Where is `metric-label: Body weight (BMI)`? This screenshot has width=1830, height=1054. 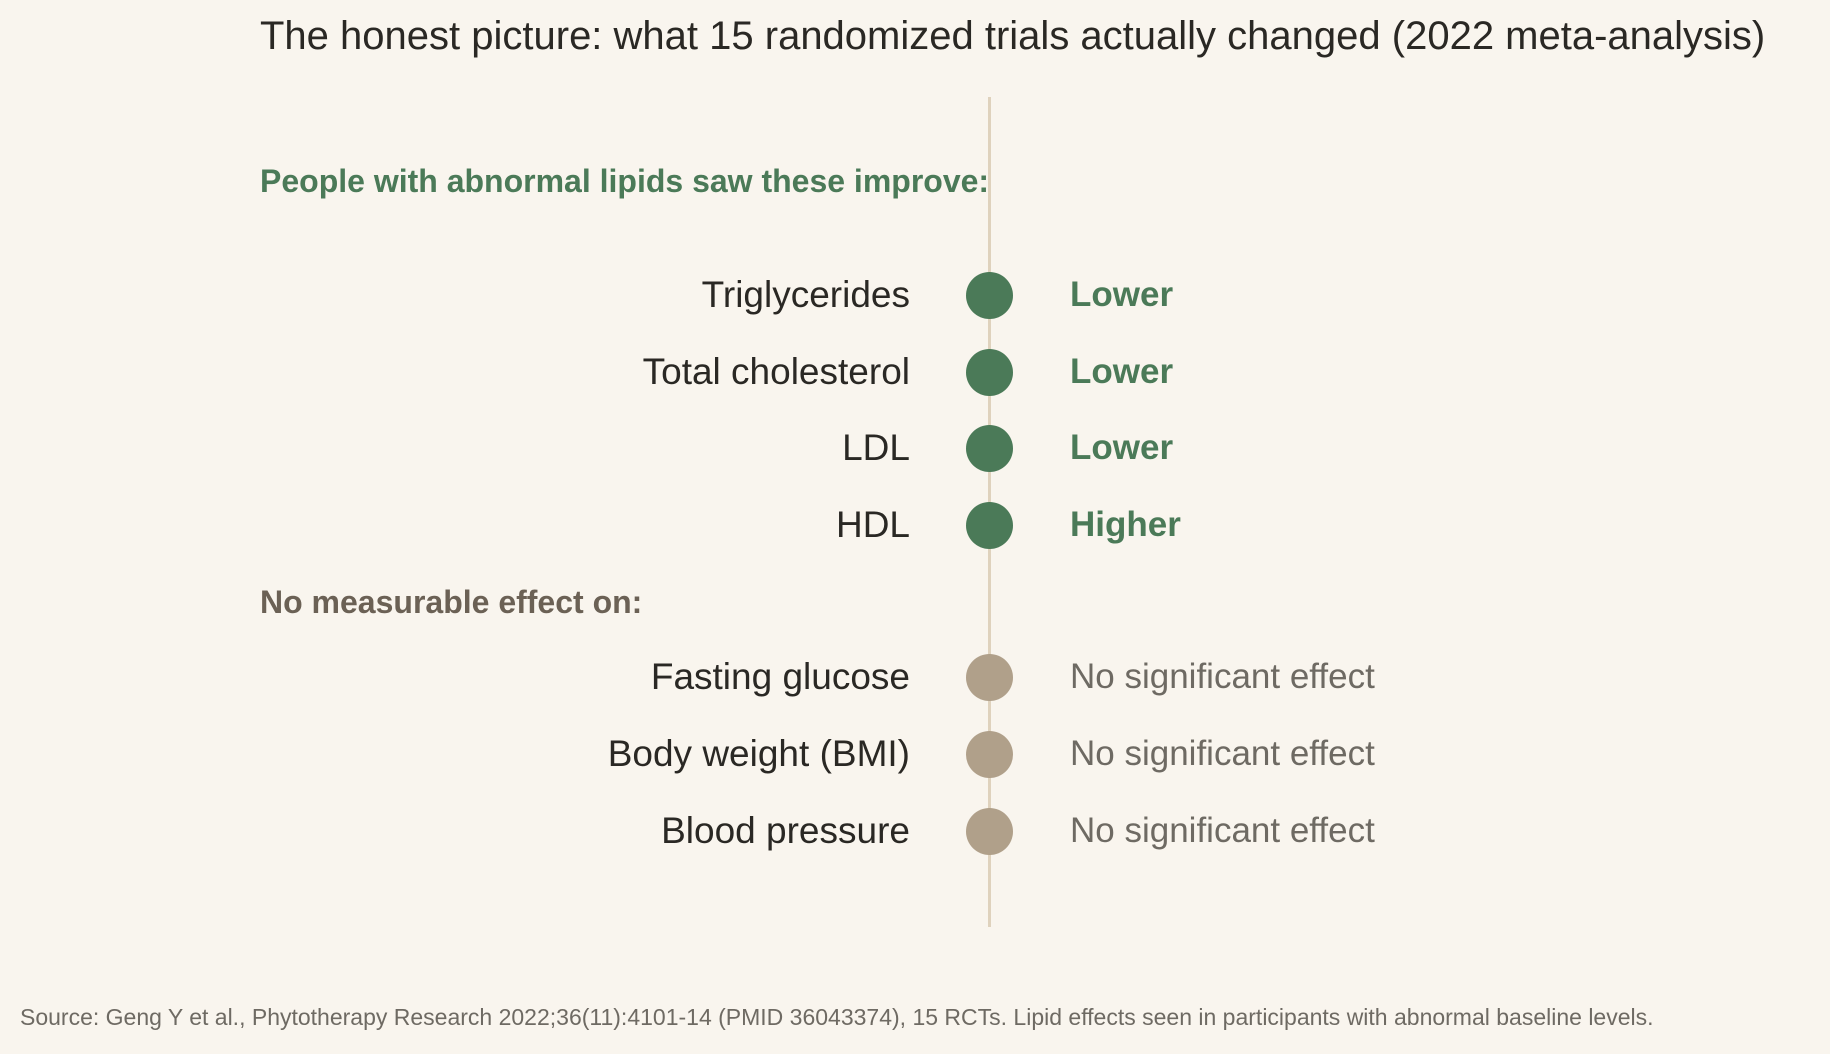 metric-label: Body weight (BMI) is located at coordinates (758, 753).